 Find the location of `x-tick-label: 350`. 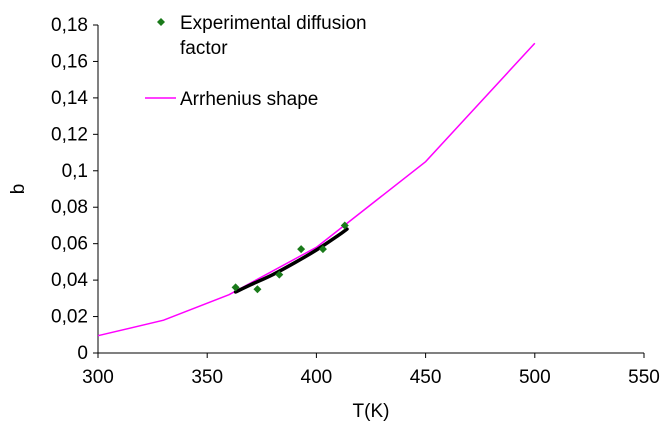

x-tick-label: 350 is located at coordinates (207, 377).